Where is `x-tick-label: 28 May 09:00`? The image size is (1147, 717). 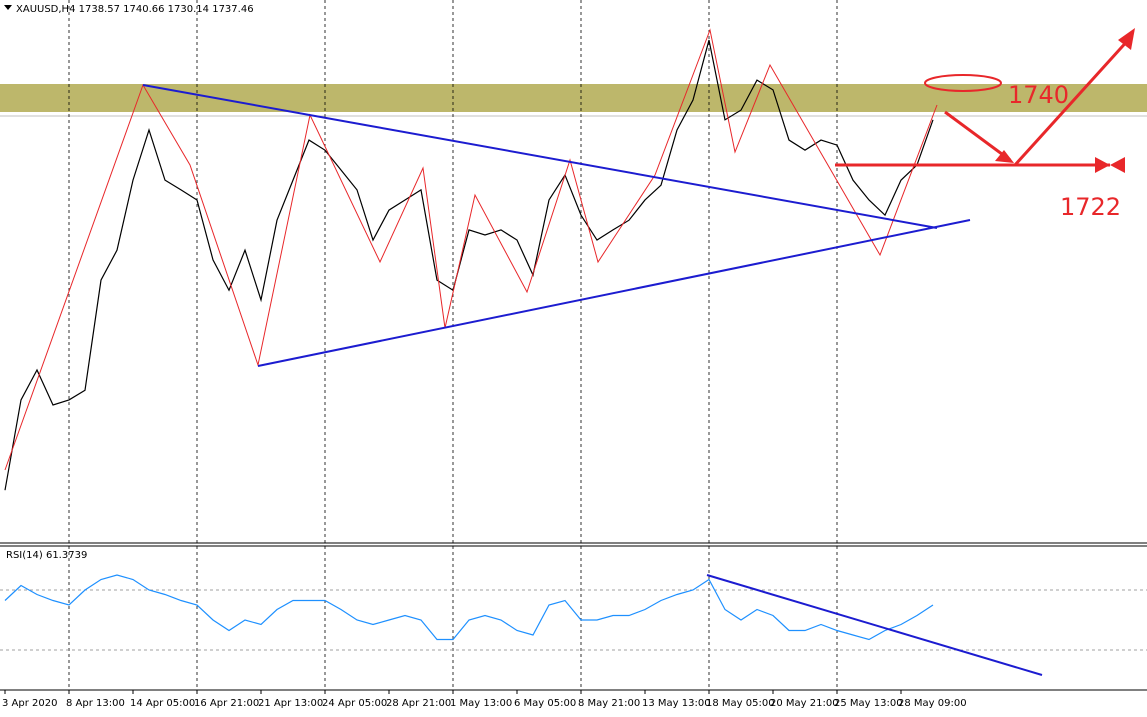
x-tick-label: 28 May 09:00 is located at coordinates (932, 703).